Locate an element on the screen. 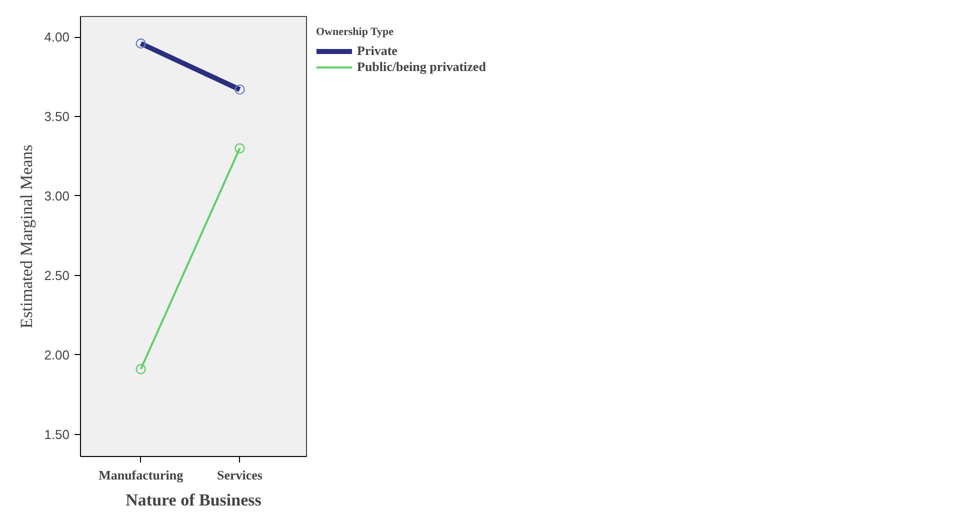  legend-label: Public/being privatized is located at coordinates (421, 67).